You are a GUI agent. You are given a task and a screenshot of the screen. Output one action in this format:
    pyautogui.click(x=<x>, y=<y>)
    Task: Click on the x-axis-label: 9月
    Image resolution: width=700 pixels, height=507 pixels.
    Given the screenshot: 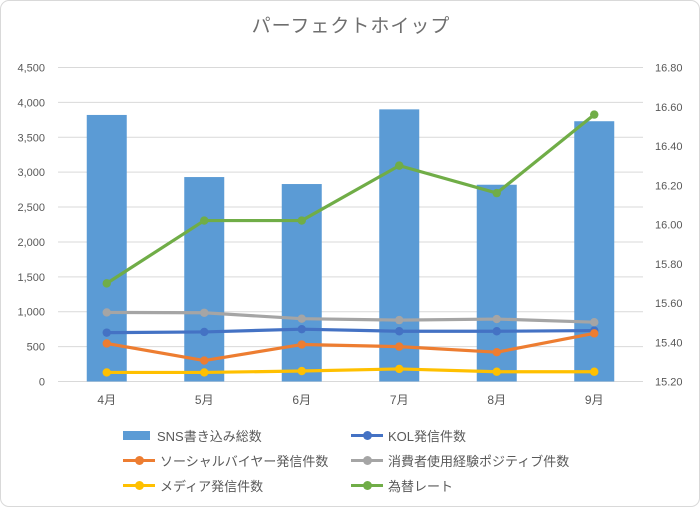 What is the action you would take?
    pyautogui.click(x=594, y=400)
    